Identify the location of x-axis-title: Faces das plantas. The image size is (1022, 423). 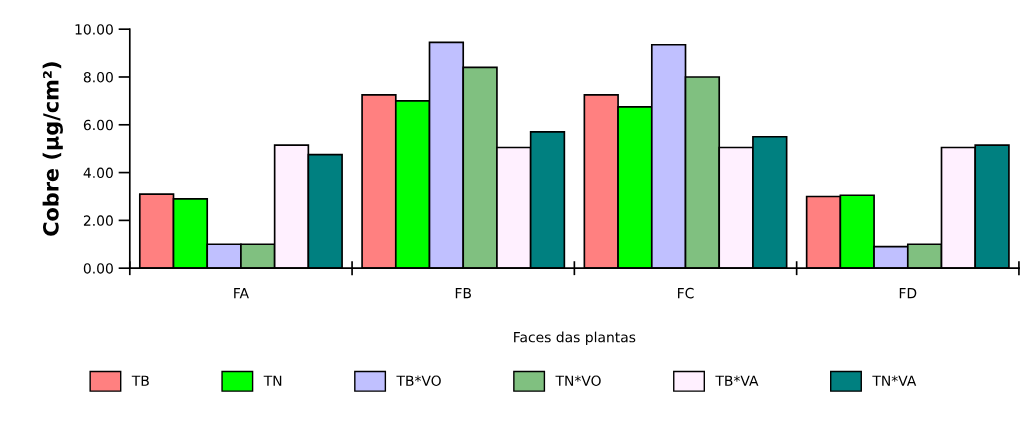
(575, 338).